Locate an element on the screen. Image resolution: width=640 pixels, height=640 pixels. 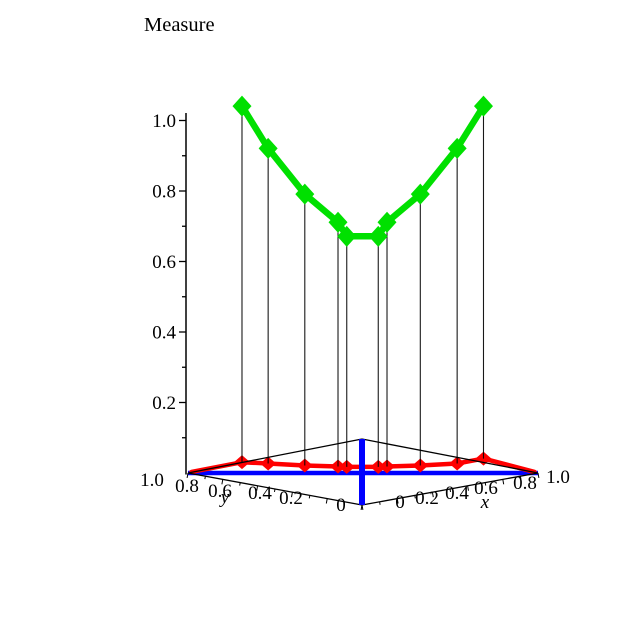
y-axis-tick-label: 0.2 is located at coordinates (291, 498).